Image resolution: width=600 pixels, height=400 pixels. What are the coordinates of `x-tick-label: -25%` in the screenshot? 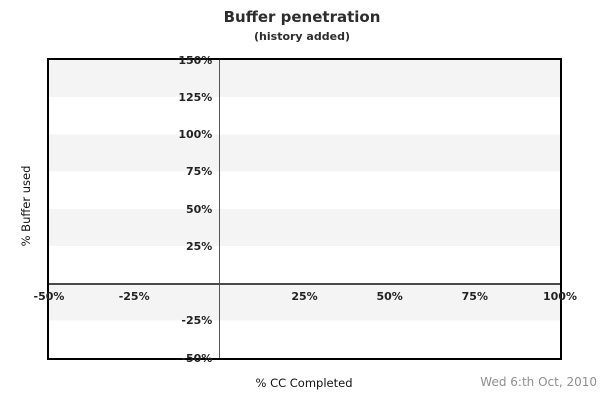 It's located at (134, 296).